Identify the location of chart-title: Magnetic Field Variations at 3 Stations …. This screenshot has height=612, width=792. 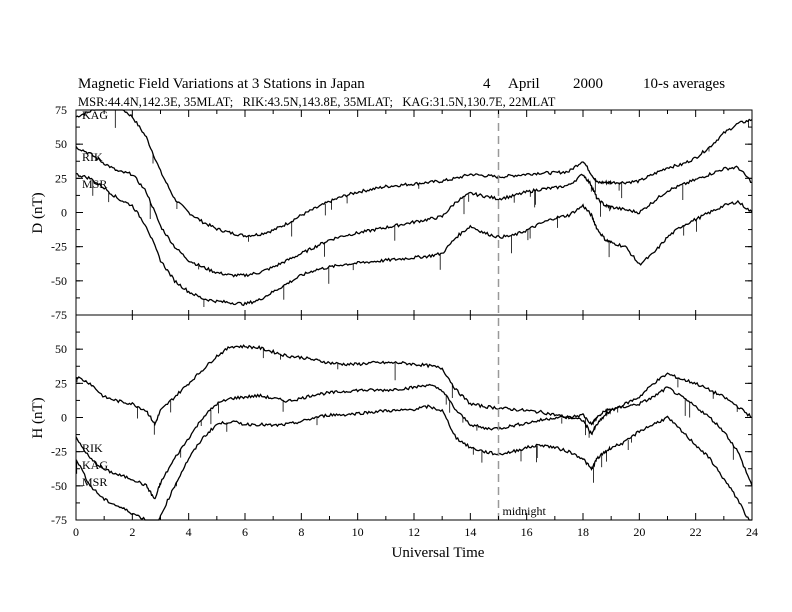
(221, 84).